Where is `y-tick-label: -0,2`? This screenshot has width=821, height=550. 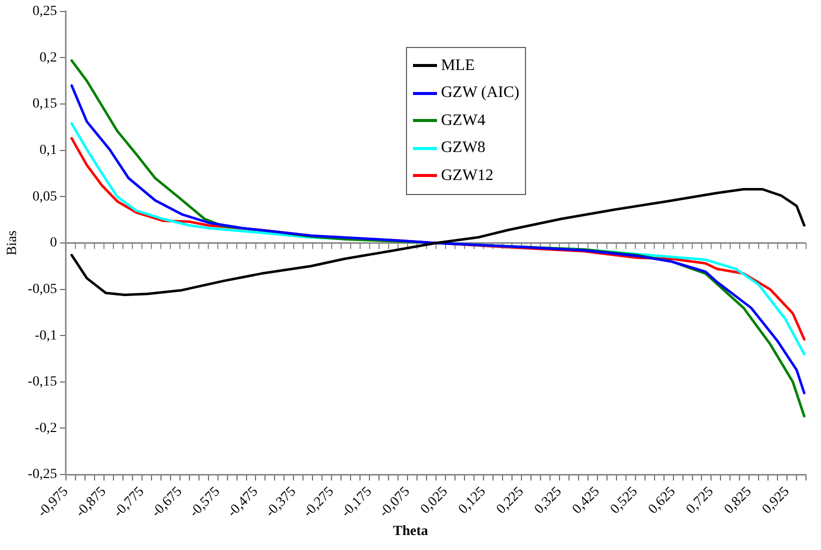
y-tick-label: -0,2 is located at coordinates (45, 428).